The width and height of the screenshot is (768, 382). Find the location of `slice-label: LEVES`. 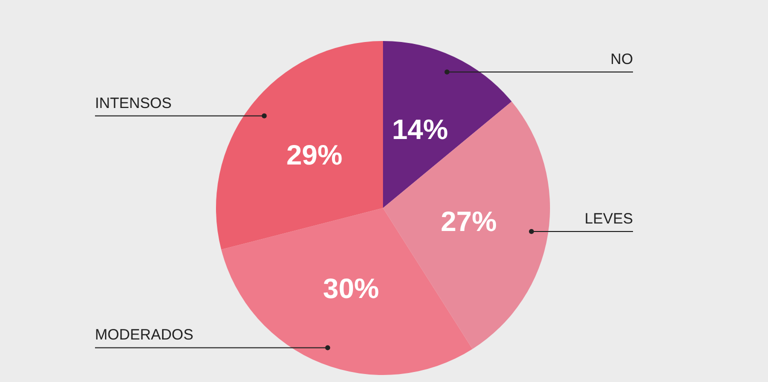

slice-label: LEVES is located at coordinates (608, 219).